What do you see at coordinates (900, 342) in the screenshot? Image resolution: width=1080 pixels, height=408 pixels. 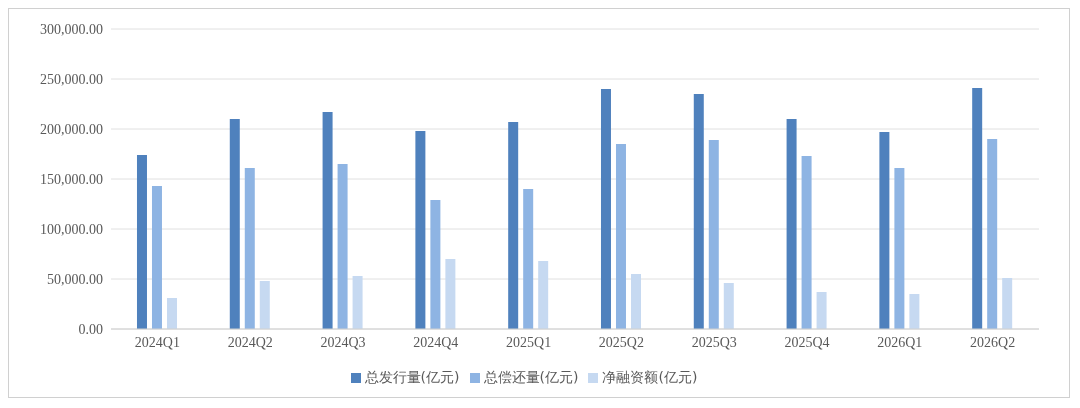 I see `x-tick-label: 2026Q1` at bounding box center [900, 342].